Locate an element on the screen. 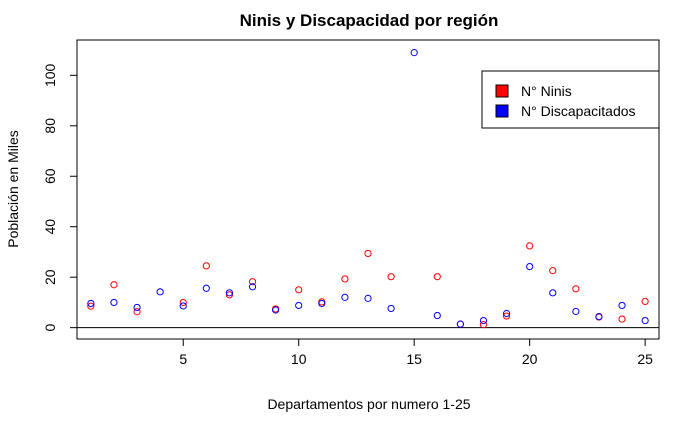 Image resolution: width=700 pixels, height=432 pixels. y-axis: 0 20 40 60 80 100 is located at coordinates (60, 197).